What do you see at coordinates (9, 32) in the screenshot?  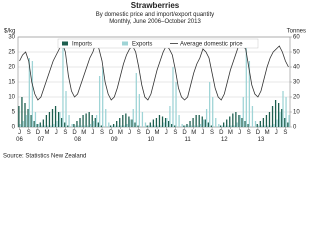 I see `y-axis-label: $/kg` at bounding box center [9, 32].